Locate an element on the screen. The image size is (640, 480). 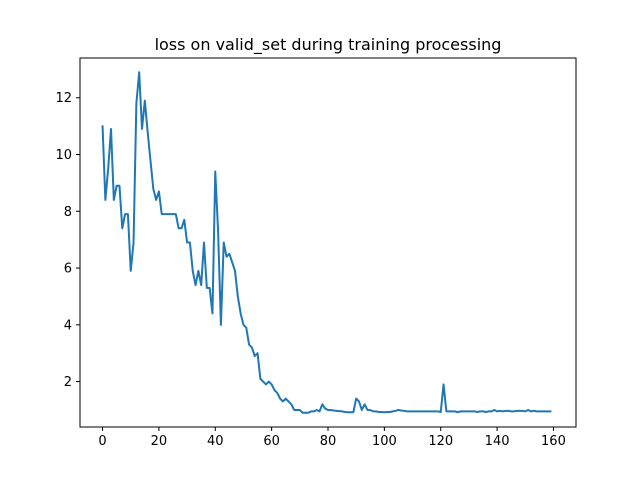
x-tick-label: 140 is located at coordinates (497, 441).